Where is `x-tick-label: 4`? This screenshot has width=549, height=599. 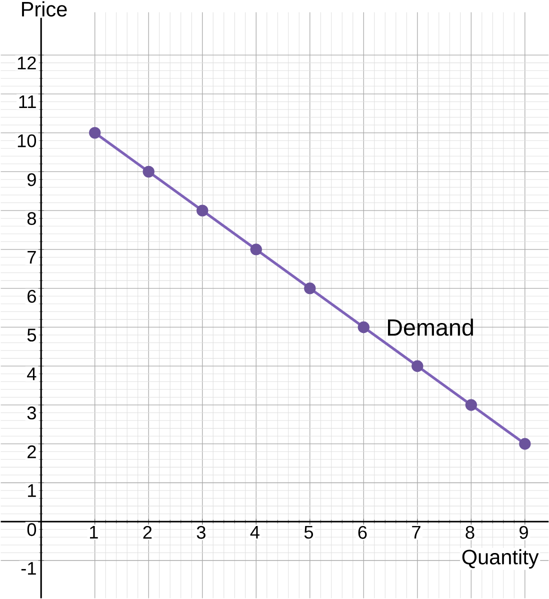 x-tick-label: 4 is located at coordinates (255, 532).